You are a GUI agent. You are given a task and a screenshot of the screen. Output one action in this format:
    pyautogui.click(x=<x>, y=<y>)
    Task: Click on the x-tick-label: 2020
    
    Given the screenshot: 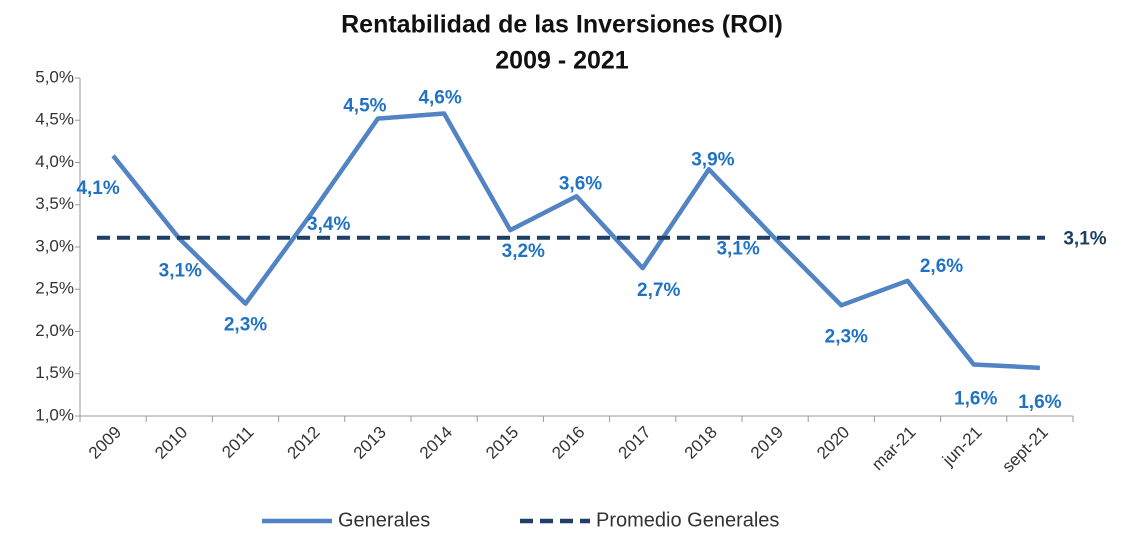 What is the action you would take?
    pyautogui.click(x=833, y=443)
    